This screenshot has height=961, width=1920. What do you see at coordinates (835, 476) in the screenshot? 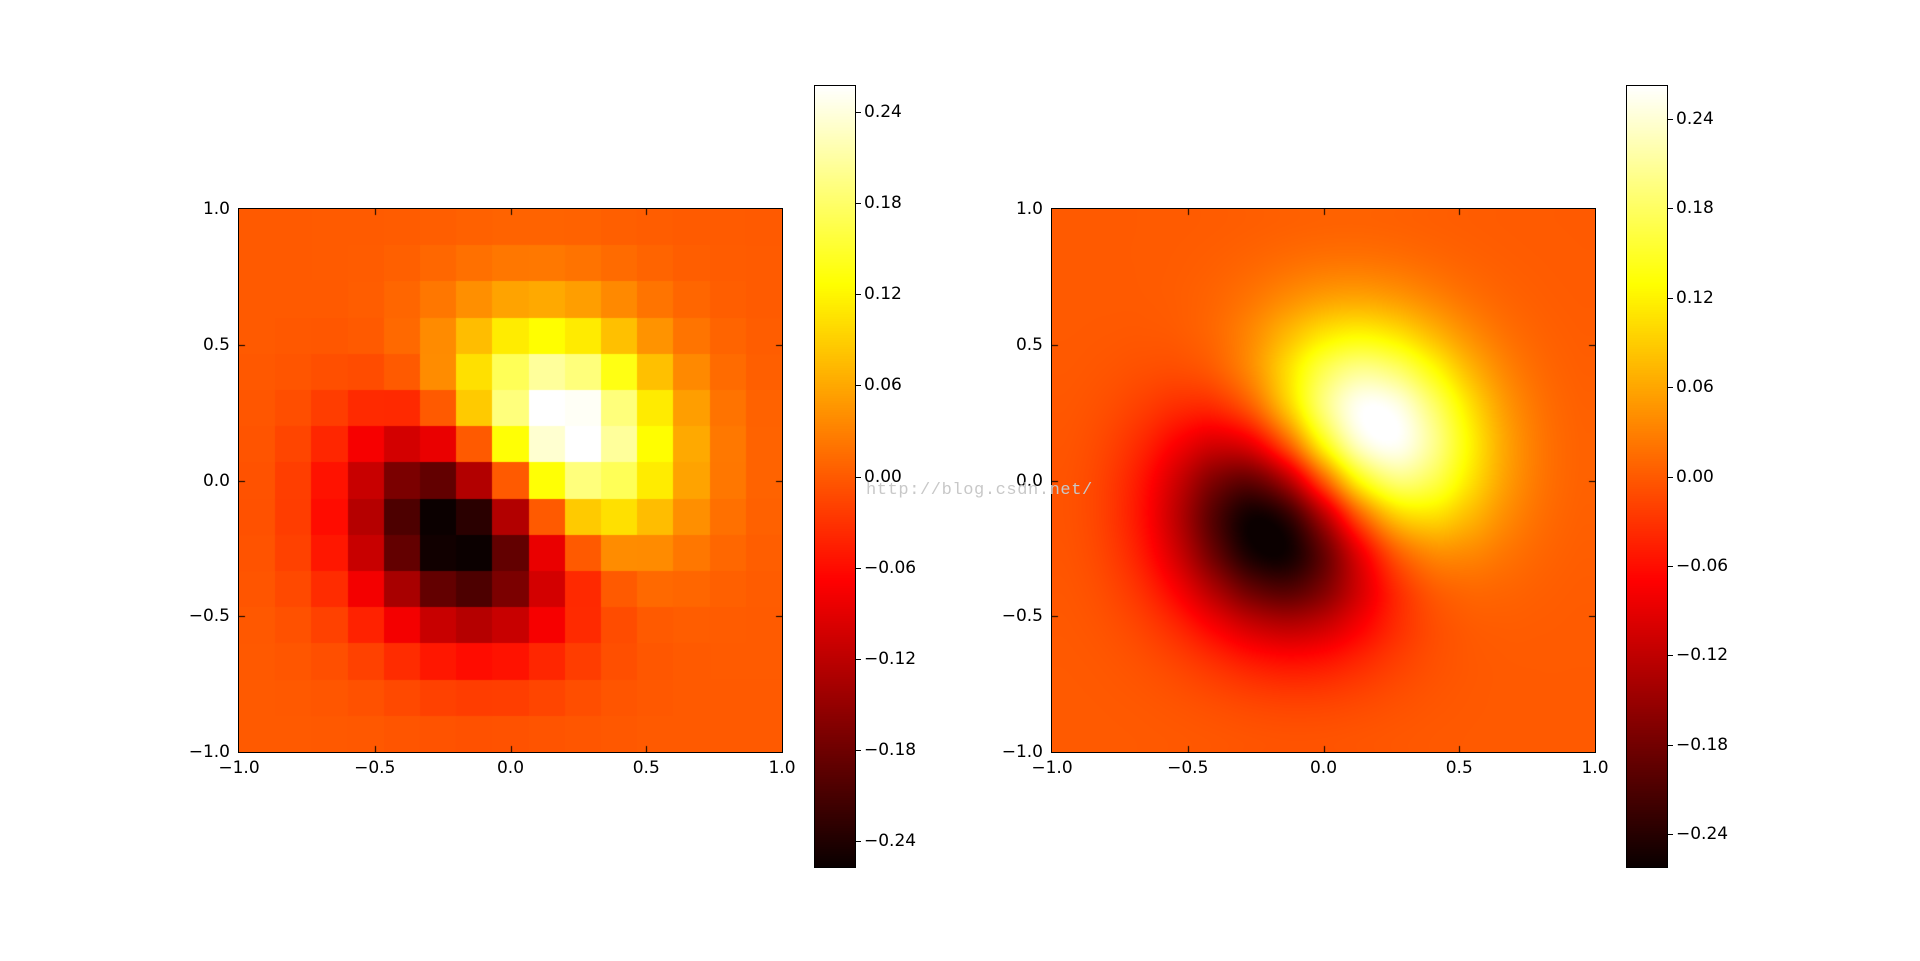
I see `left-colorbar` at bounding box center [835, 476].